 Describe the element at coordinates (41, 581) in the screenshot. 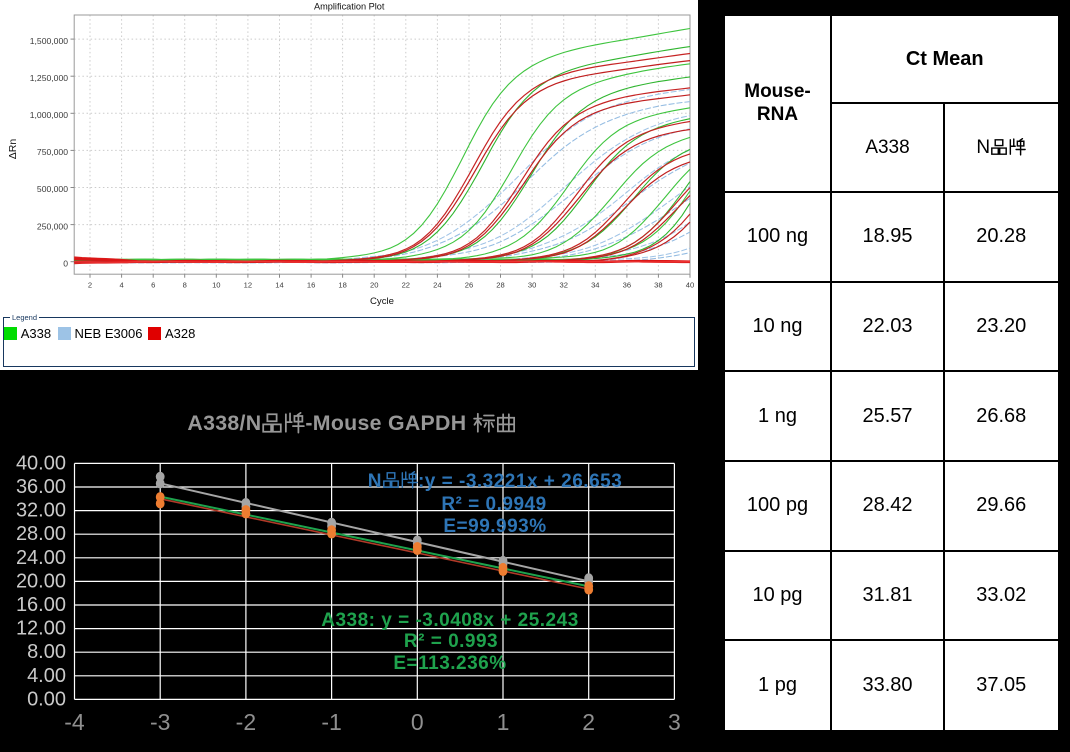

I see `svg-text: 20.00` at that location.